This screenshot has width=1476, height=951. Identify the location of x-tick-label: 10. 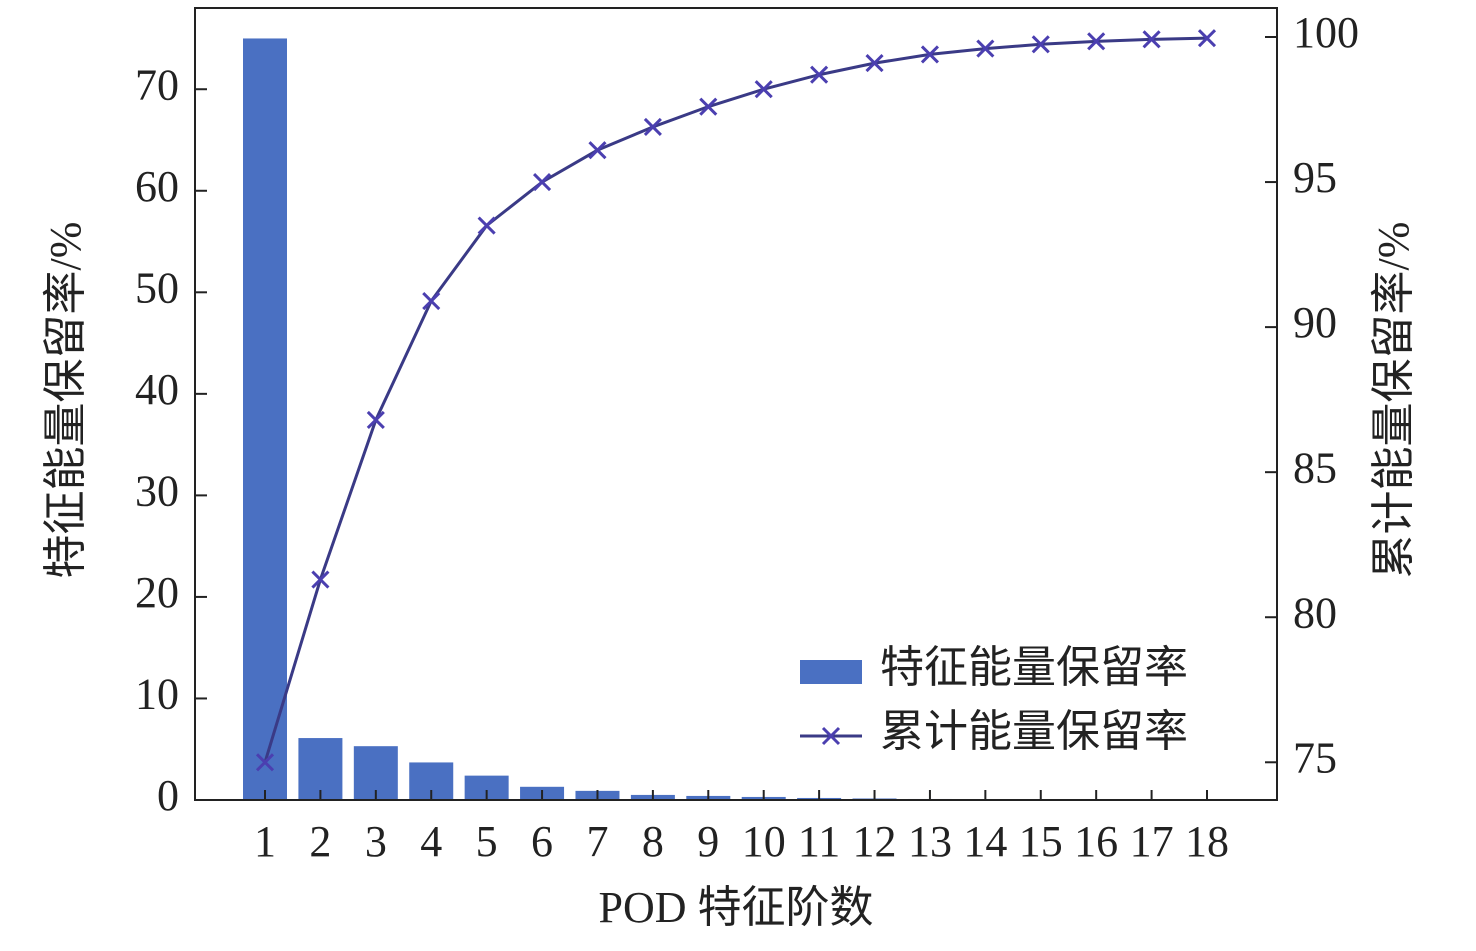
(764, 841).